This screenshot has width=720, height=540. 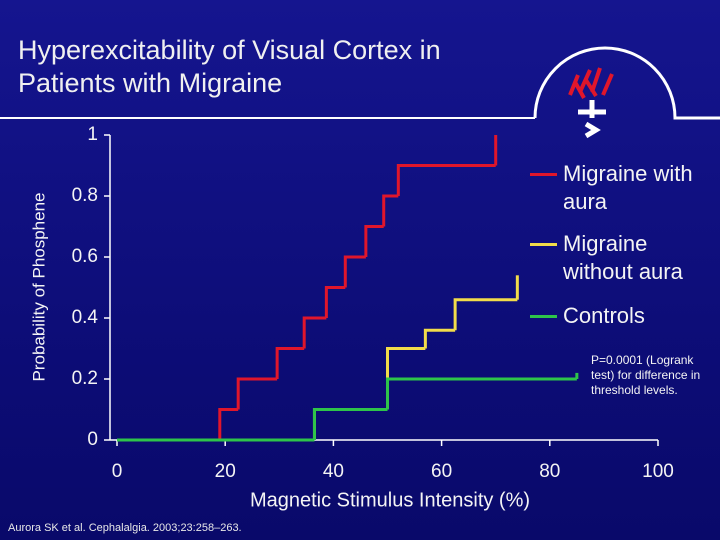 I want to click on y-tick-label: 0.6, so click(x=85, y=256).